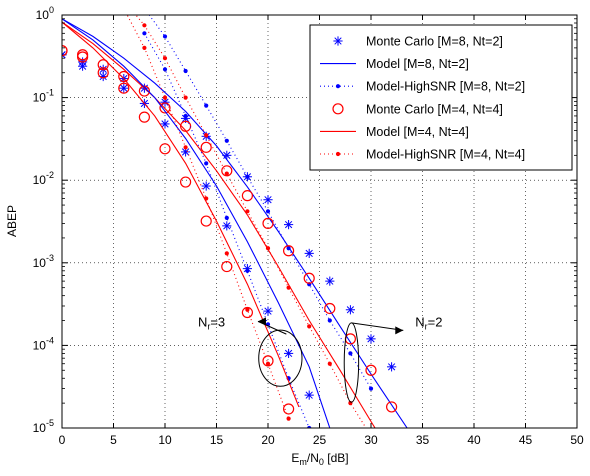 This screenshot has height=476, width=590. I want to click on y-tick-label: 10⁻⁵, so click(43, 426).